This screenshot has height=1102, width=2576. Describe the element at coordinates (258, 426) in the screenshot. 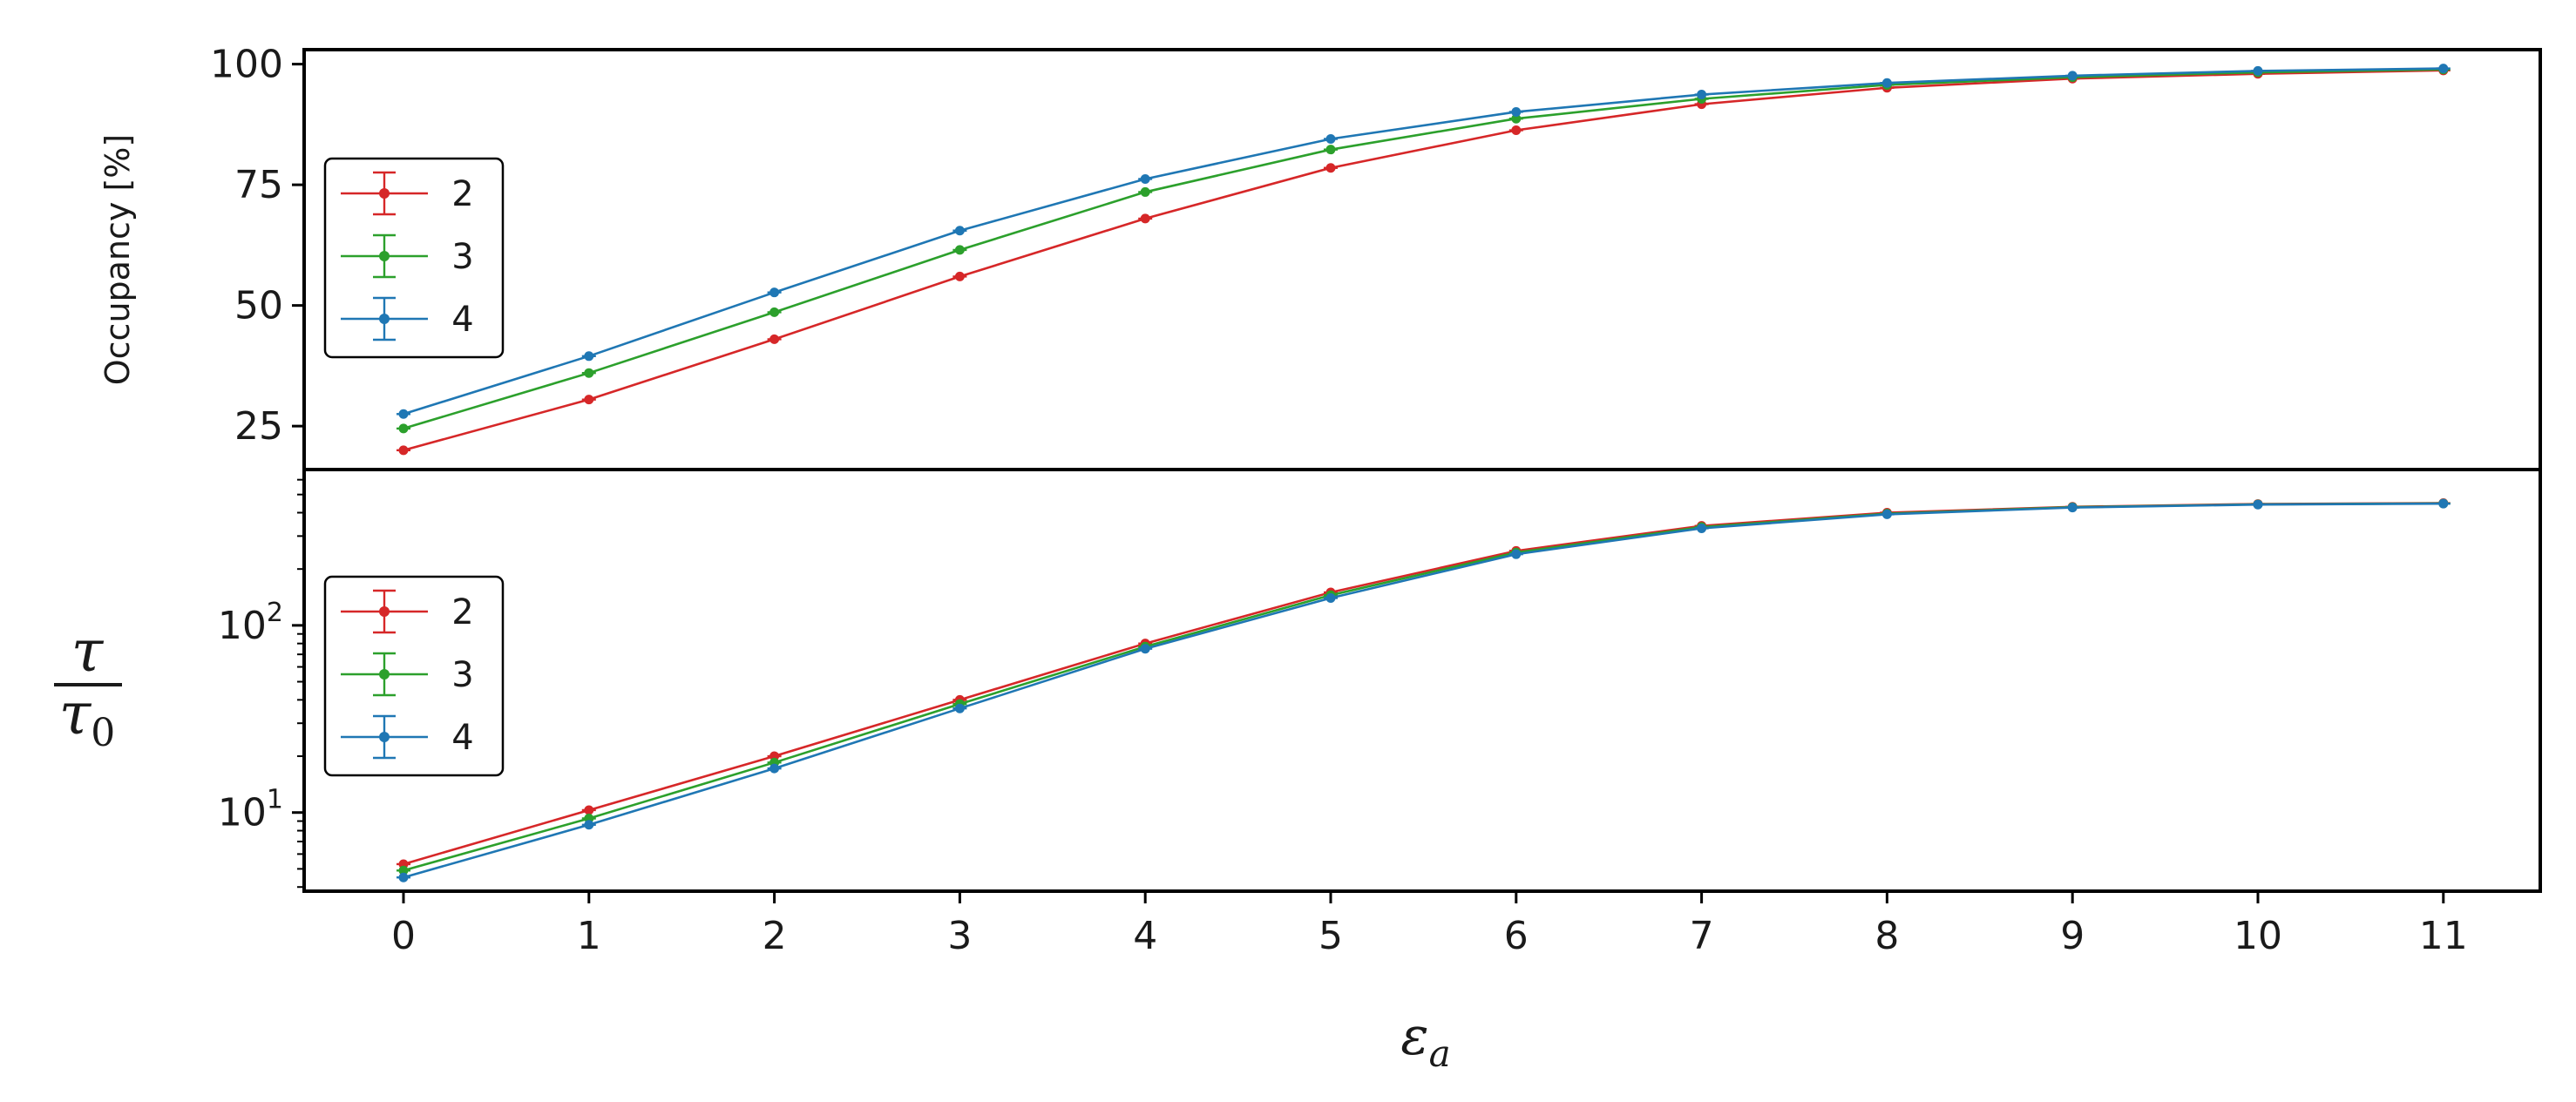

I see `top-y-tick-label: 25` at that location.